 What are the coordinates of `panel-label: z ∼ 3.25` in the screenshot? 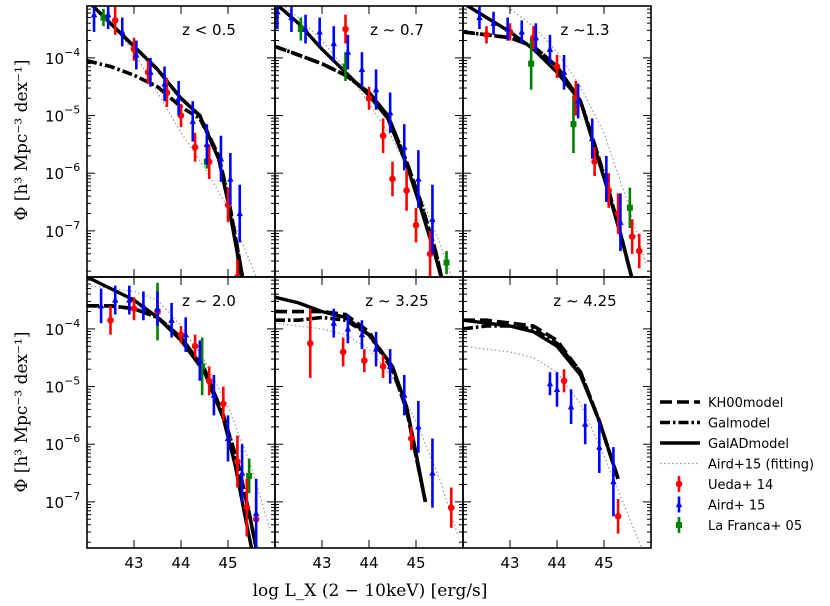 It's located at (396, 301).